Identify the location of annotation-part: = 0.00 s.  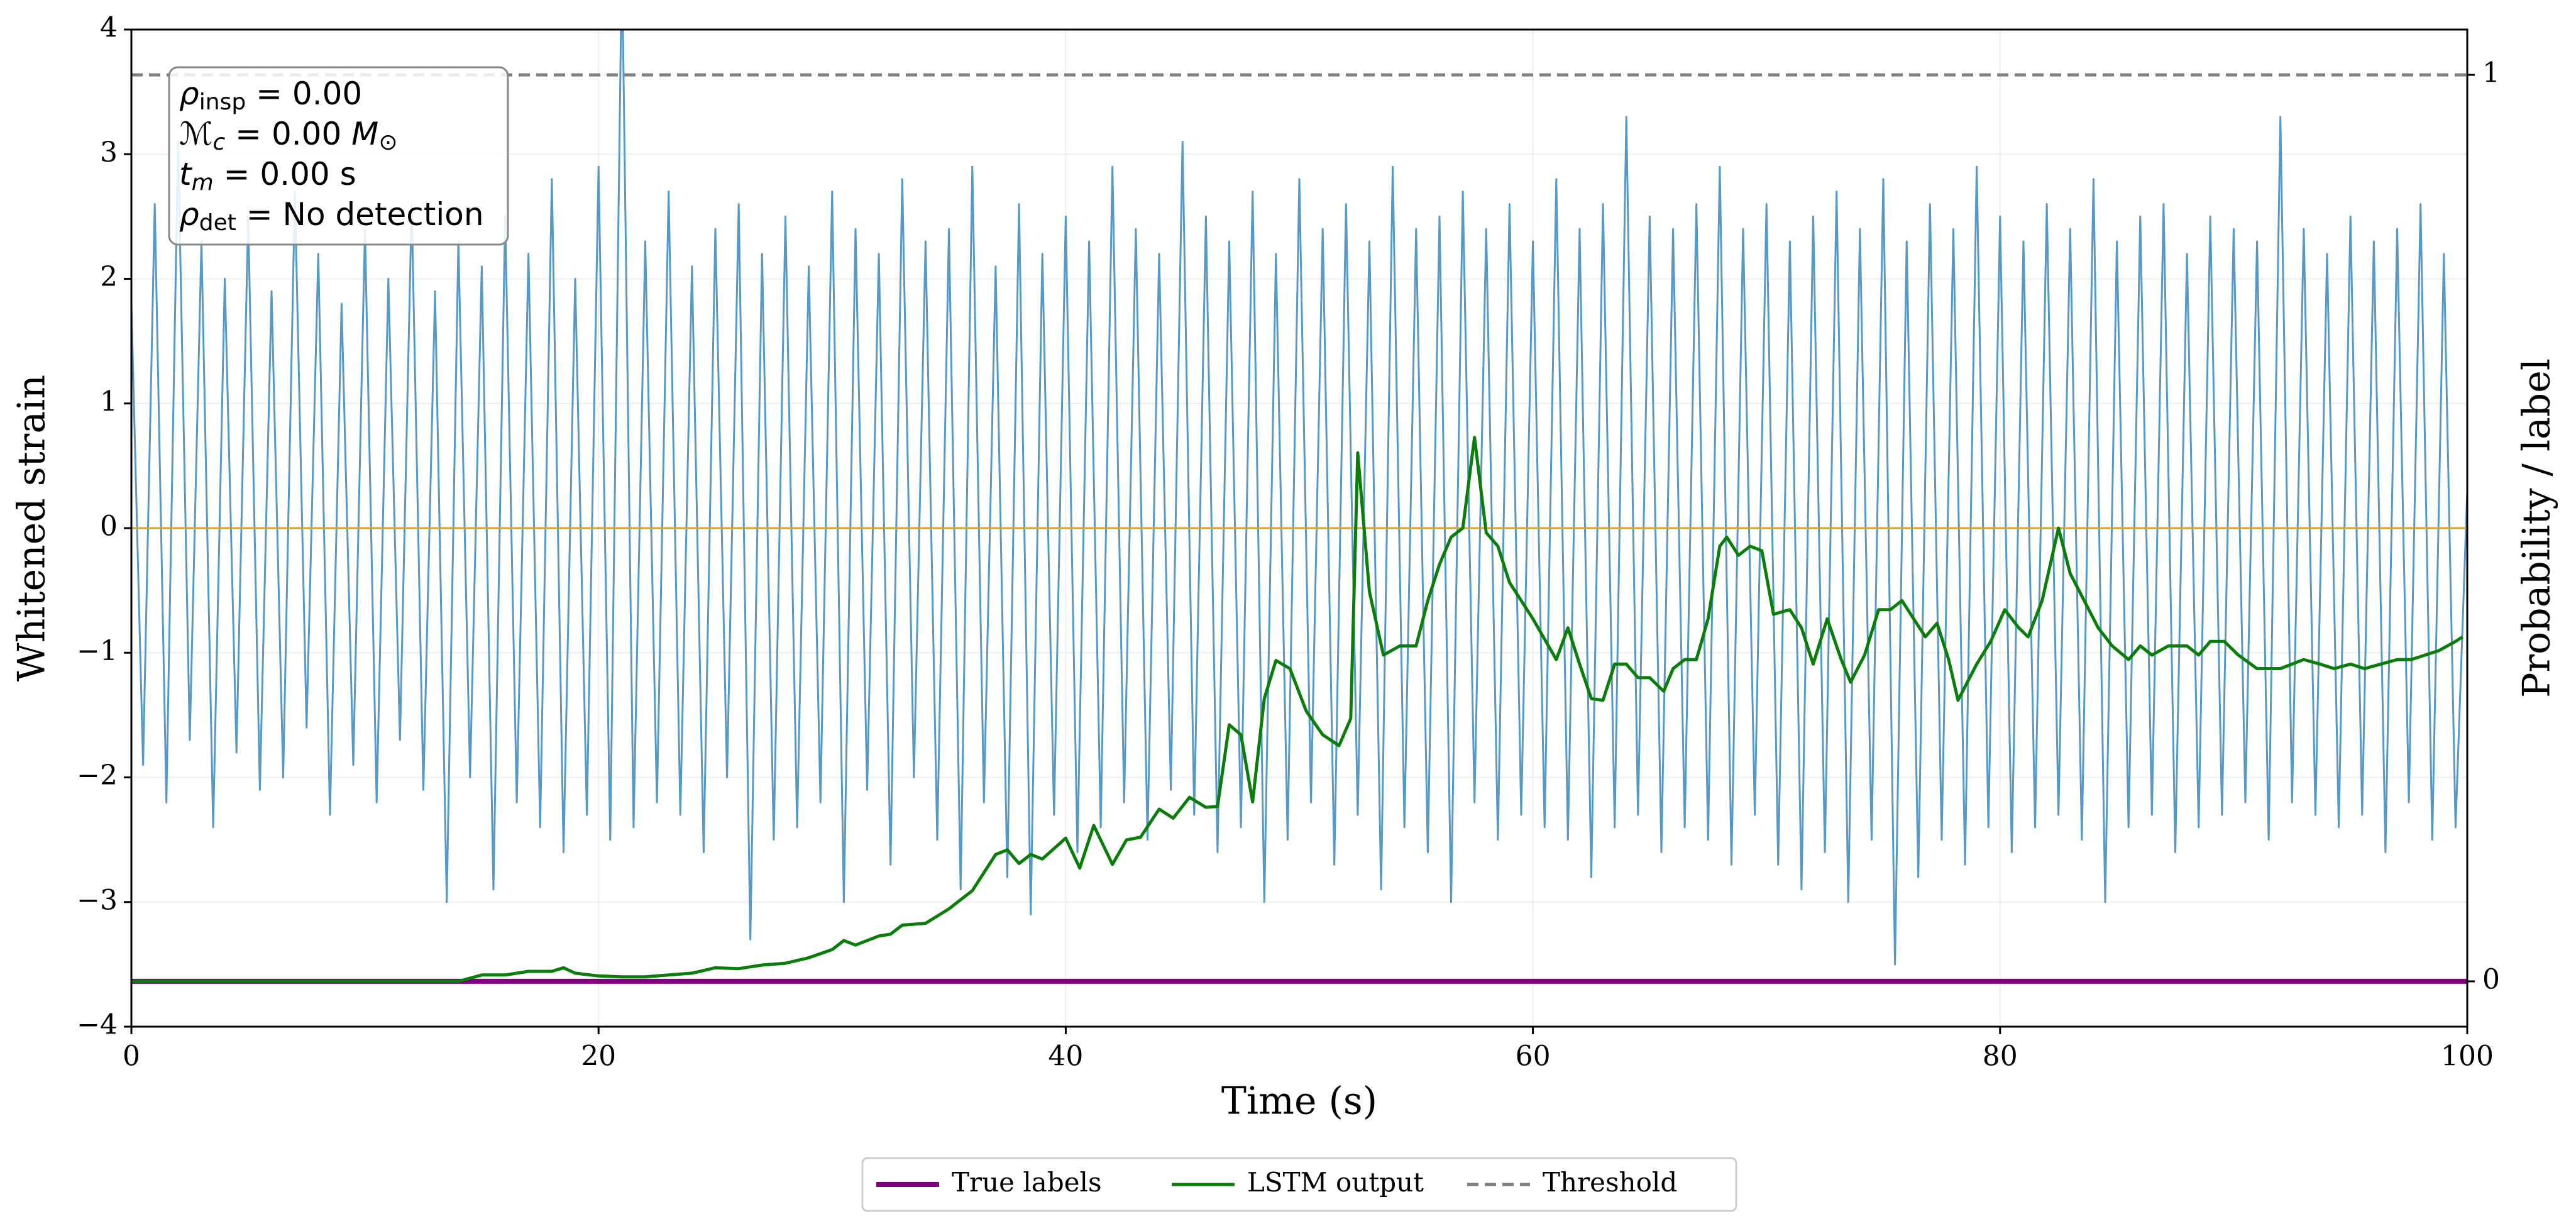
(285, 174).